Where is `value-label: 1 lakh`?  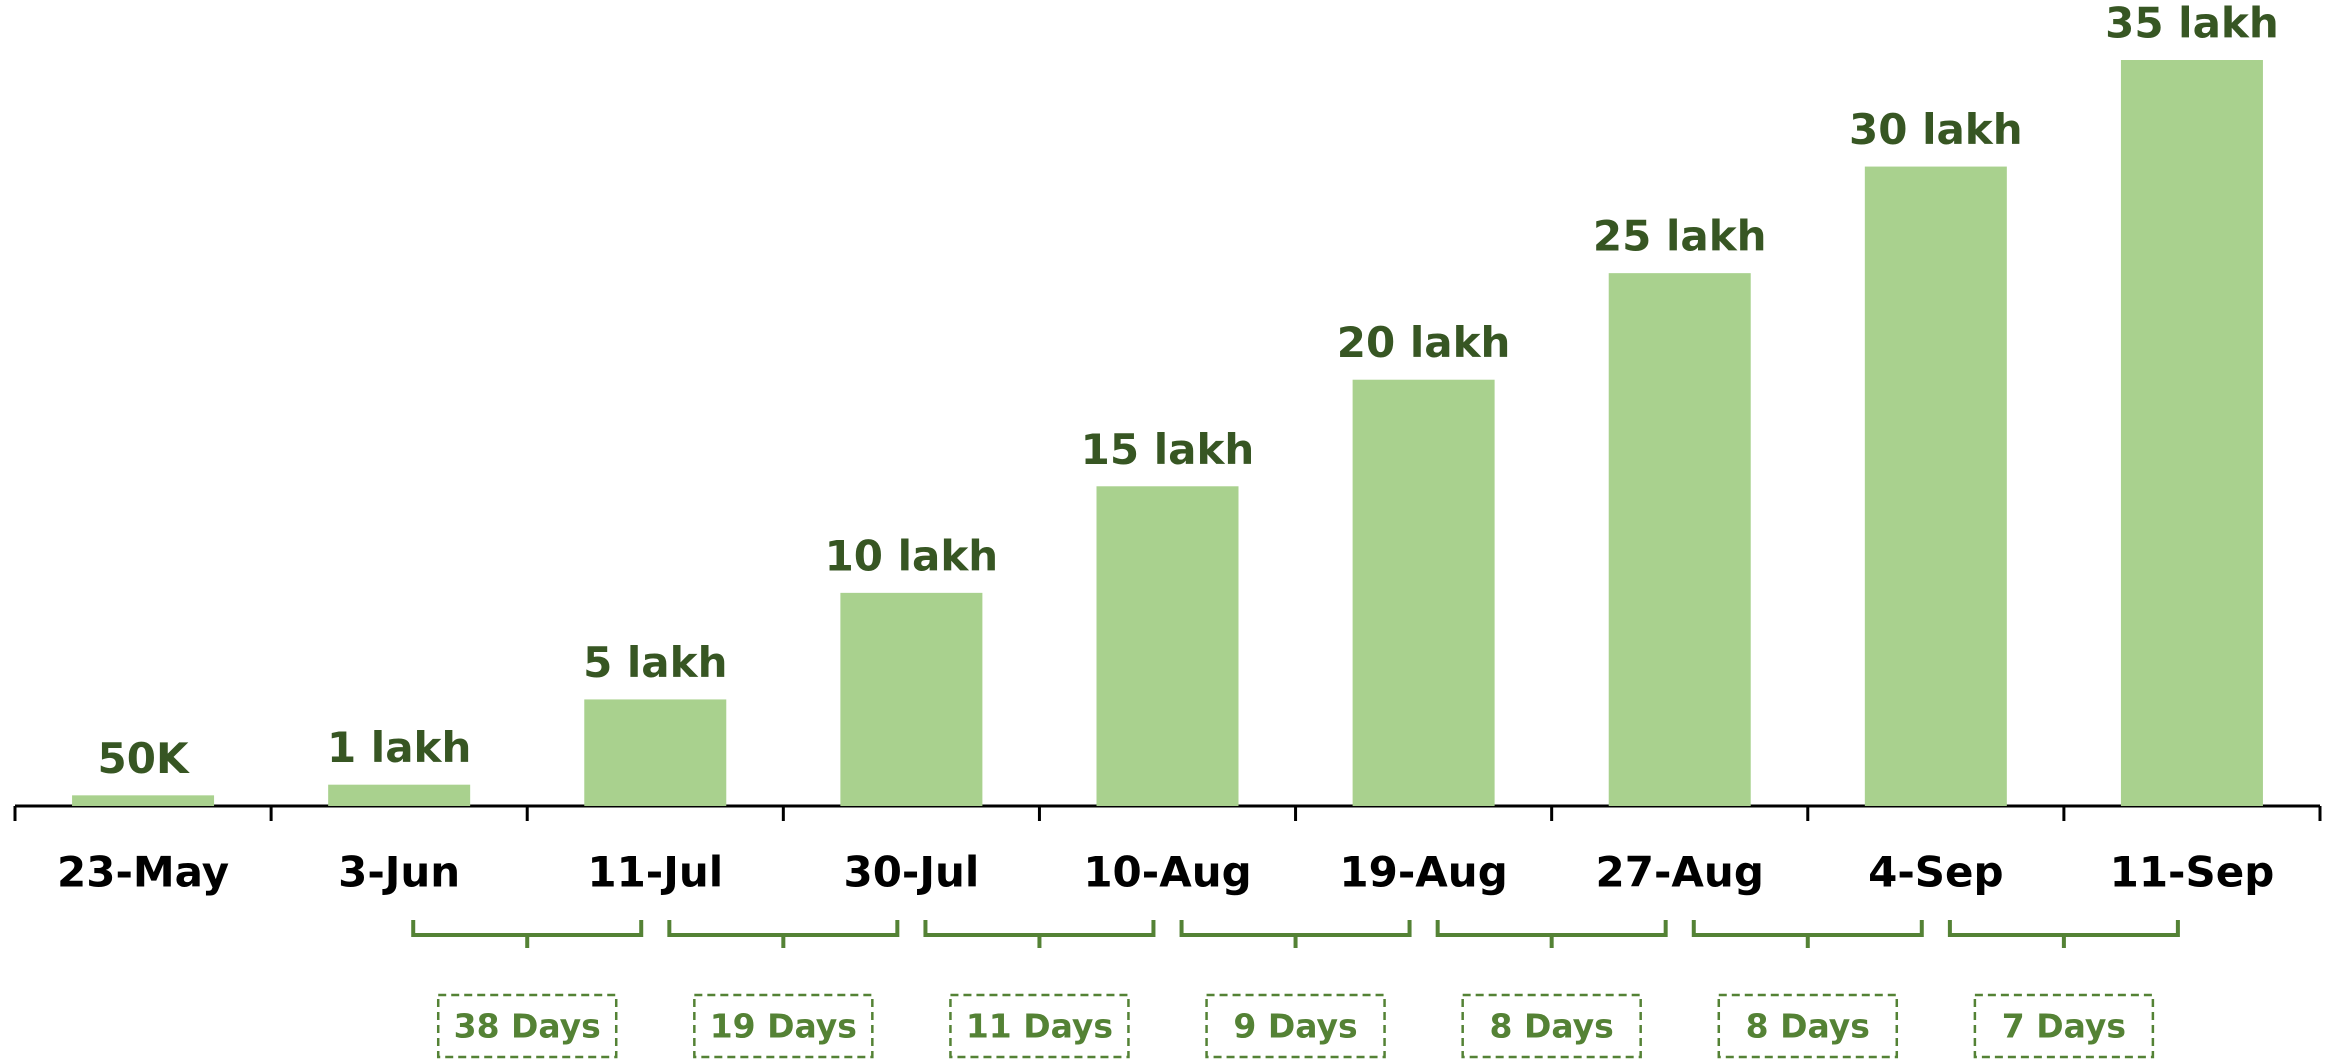
value-label: 1 lakh is located at coordinates (399, 747).